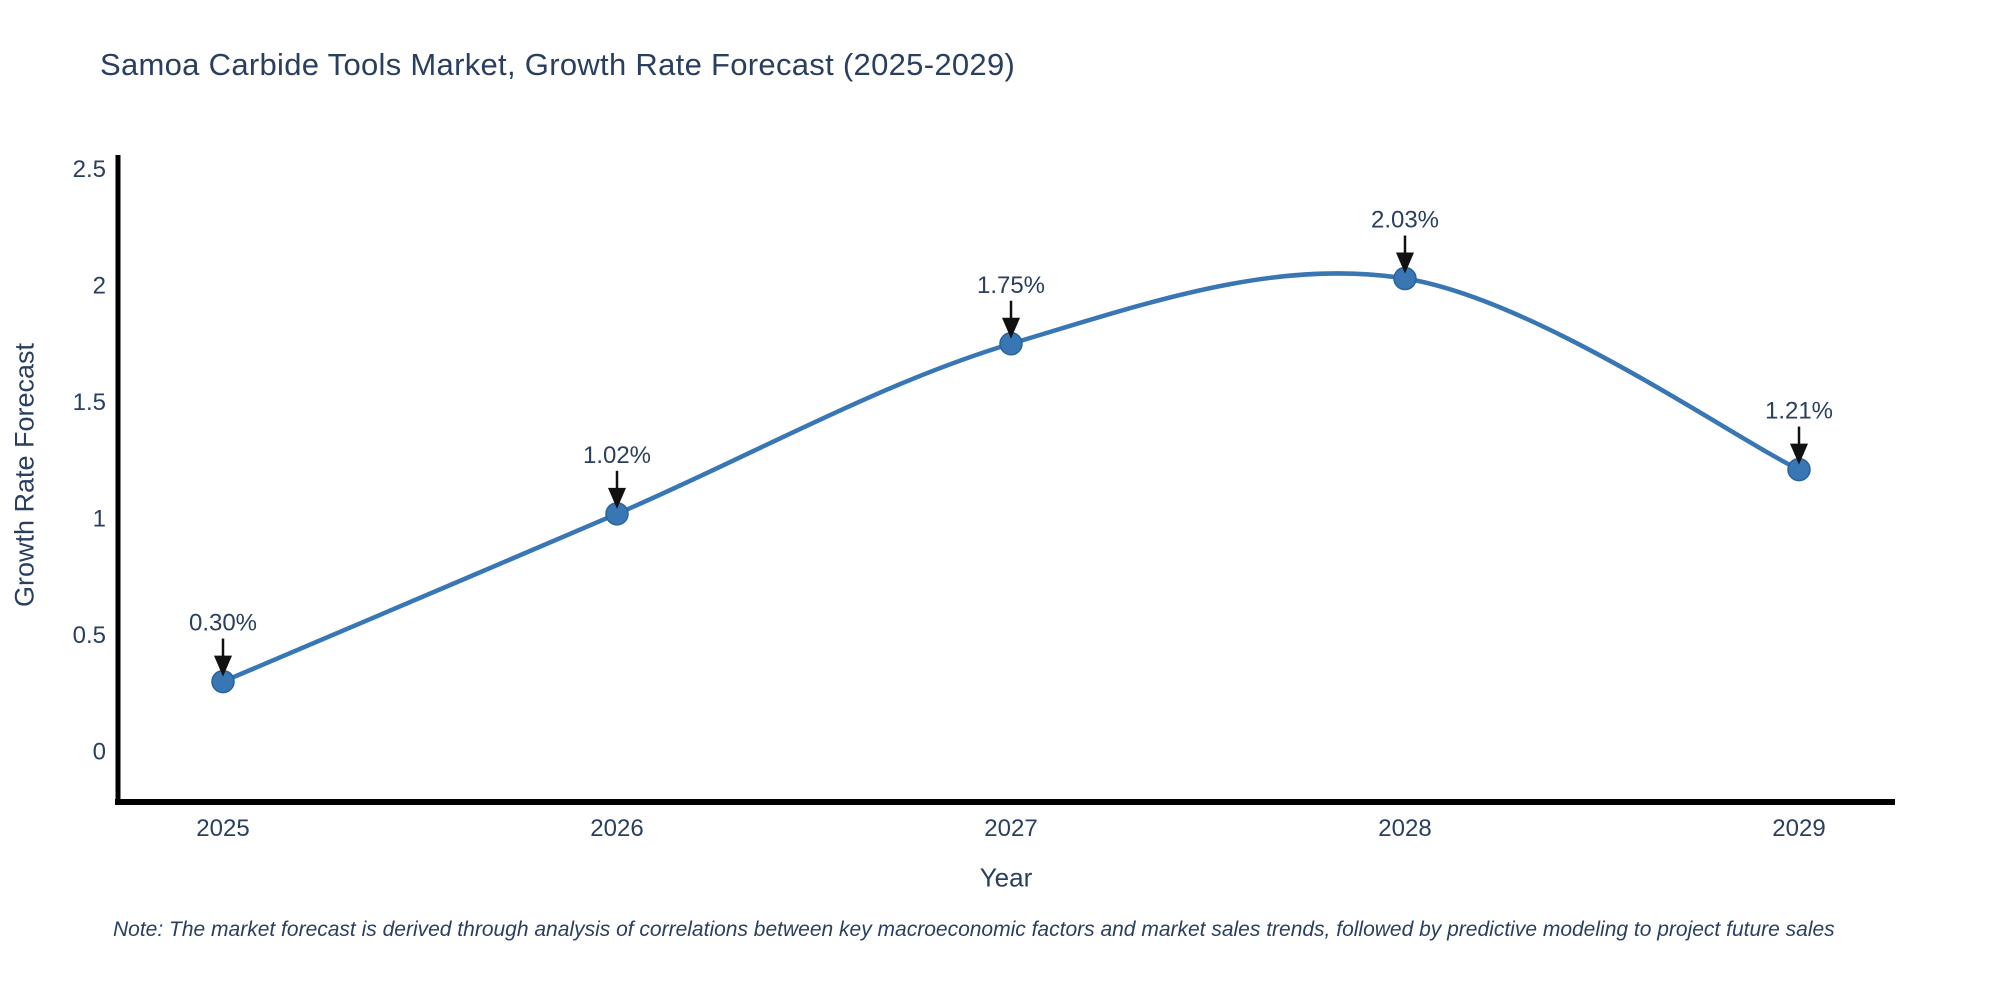  I want to click on x-tick-label: 2027, so click(1010, 828).